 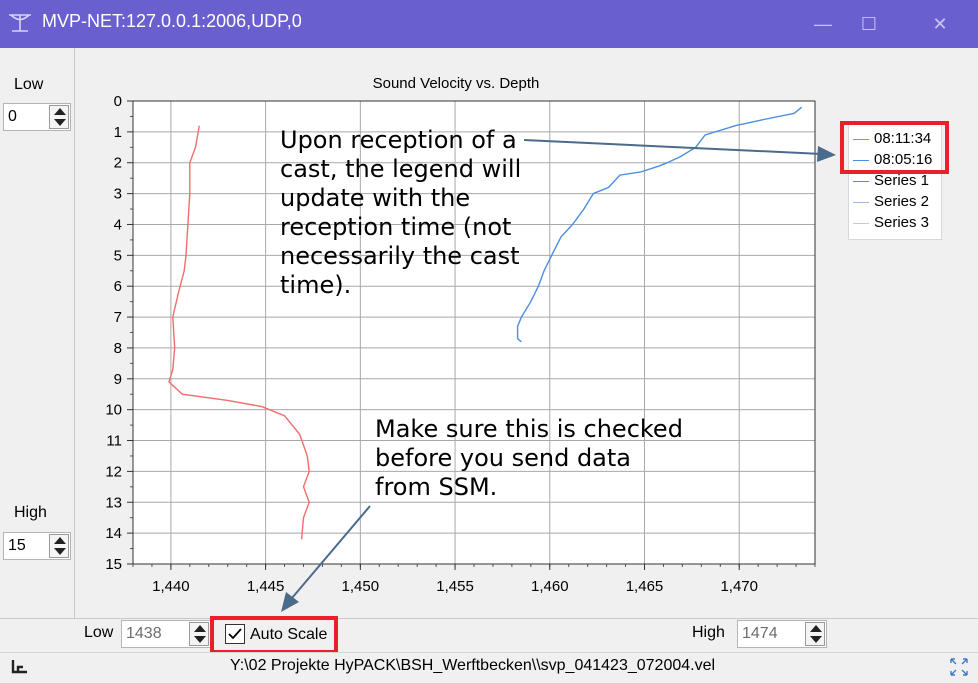 What do you see at coordinates (400, 256) in the screenshot?
I see `annotation-line: necessarily the cast` at bounding box center [400, 256].